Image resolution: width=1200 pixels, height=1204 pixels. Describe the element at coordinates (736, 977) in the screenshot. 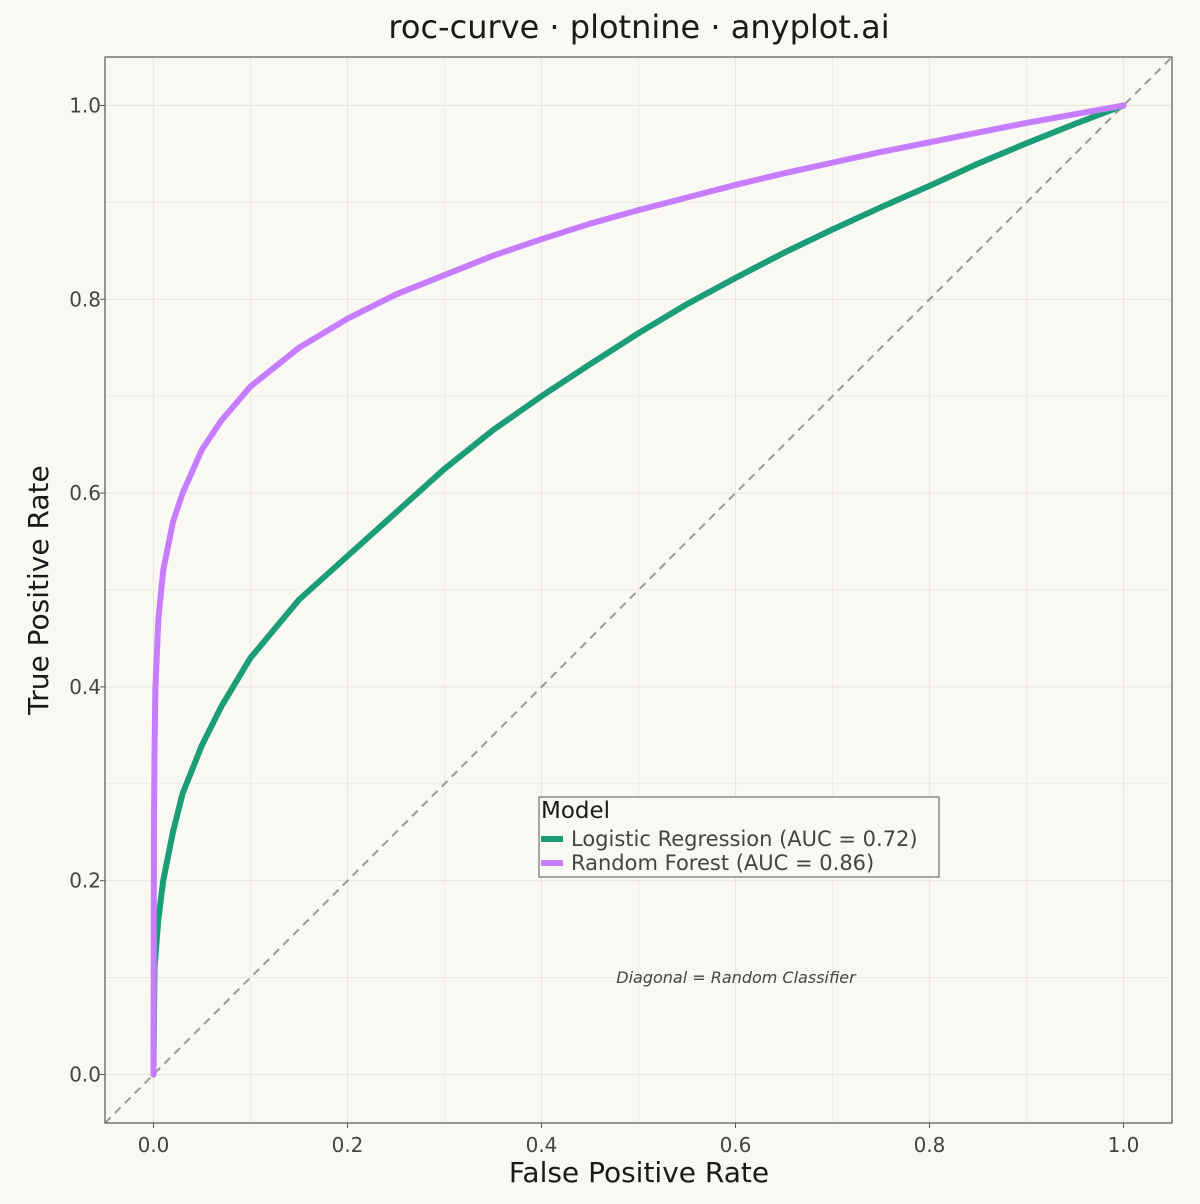

I see `annotation-text: Diagonal = Random Classifier` at that location.